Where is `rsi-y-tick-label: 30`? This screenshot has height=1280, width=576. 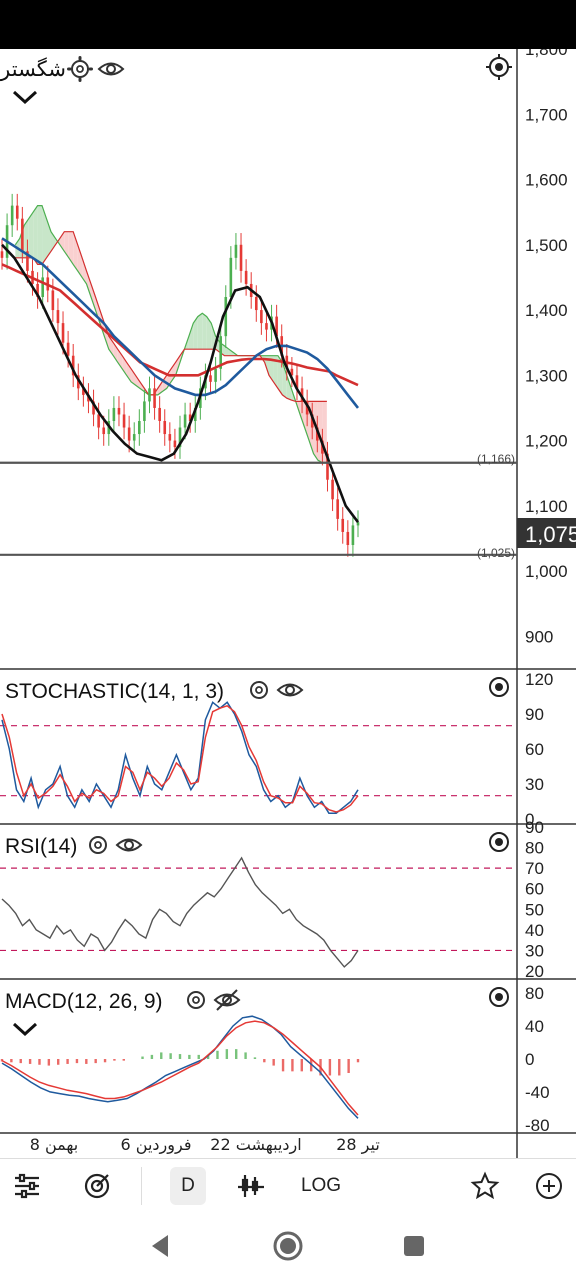 rsi-y-tick-label: 30 is located at coordinates (534, 950).